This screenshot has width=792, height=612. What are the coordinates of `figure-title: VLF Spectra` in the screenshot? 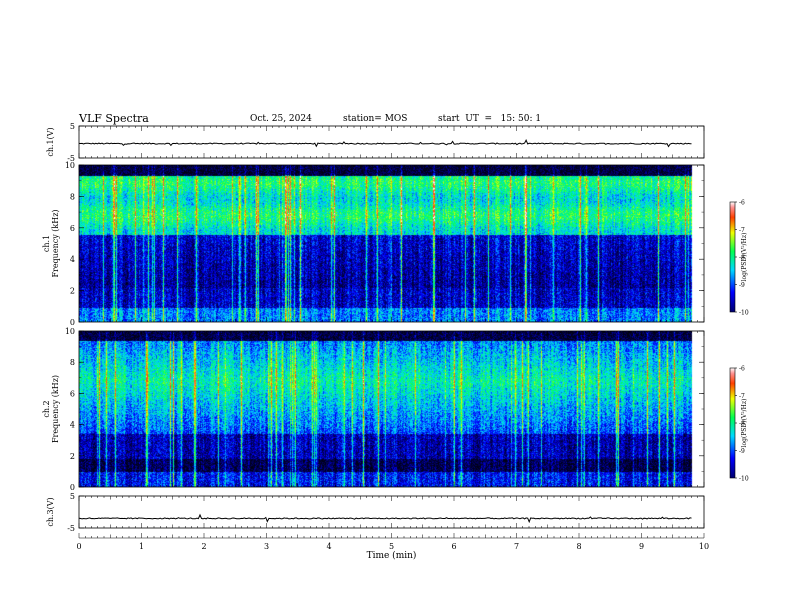 It's located at (114, 118).